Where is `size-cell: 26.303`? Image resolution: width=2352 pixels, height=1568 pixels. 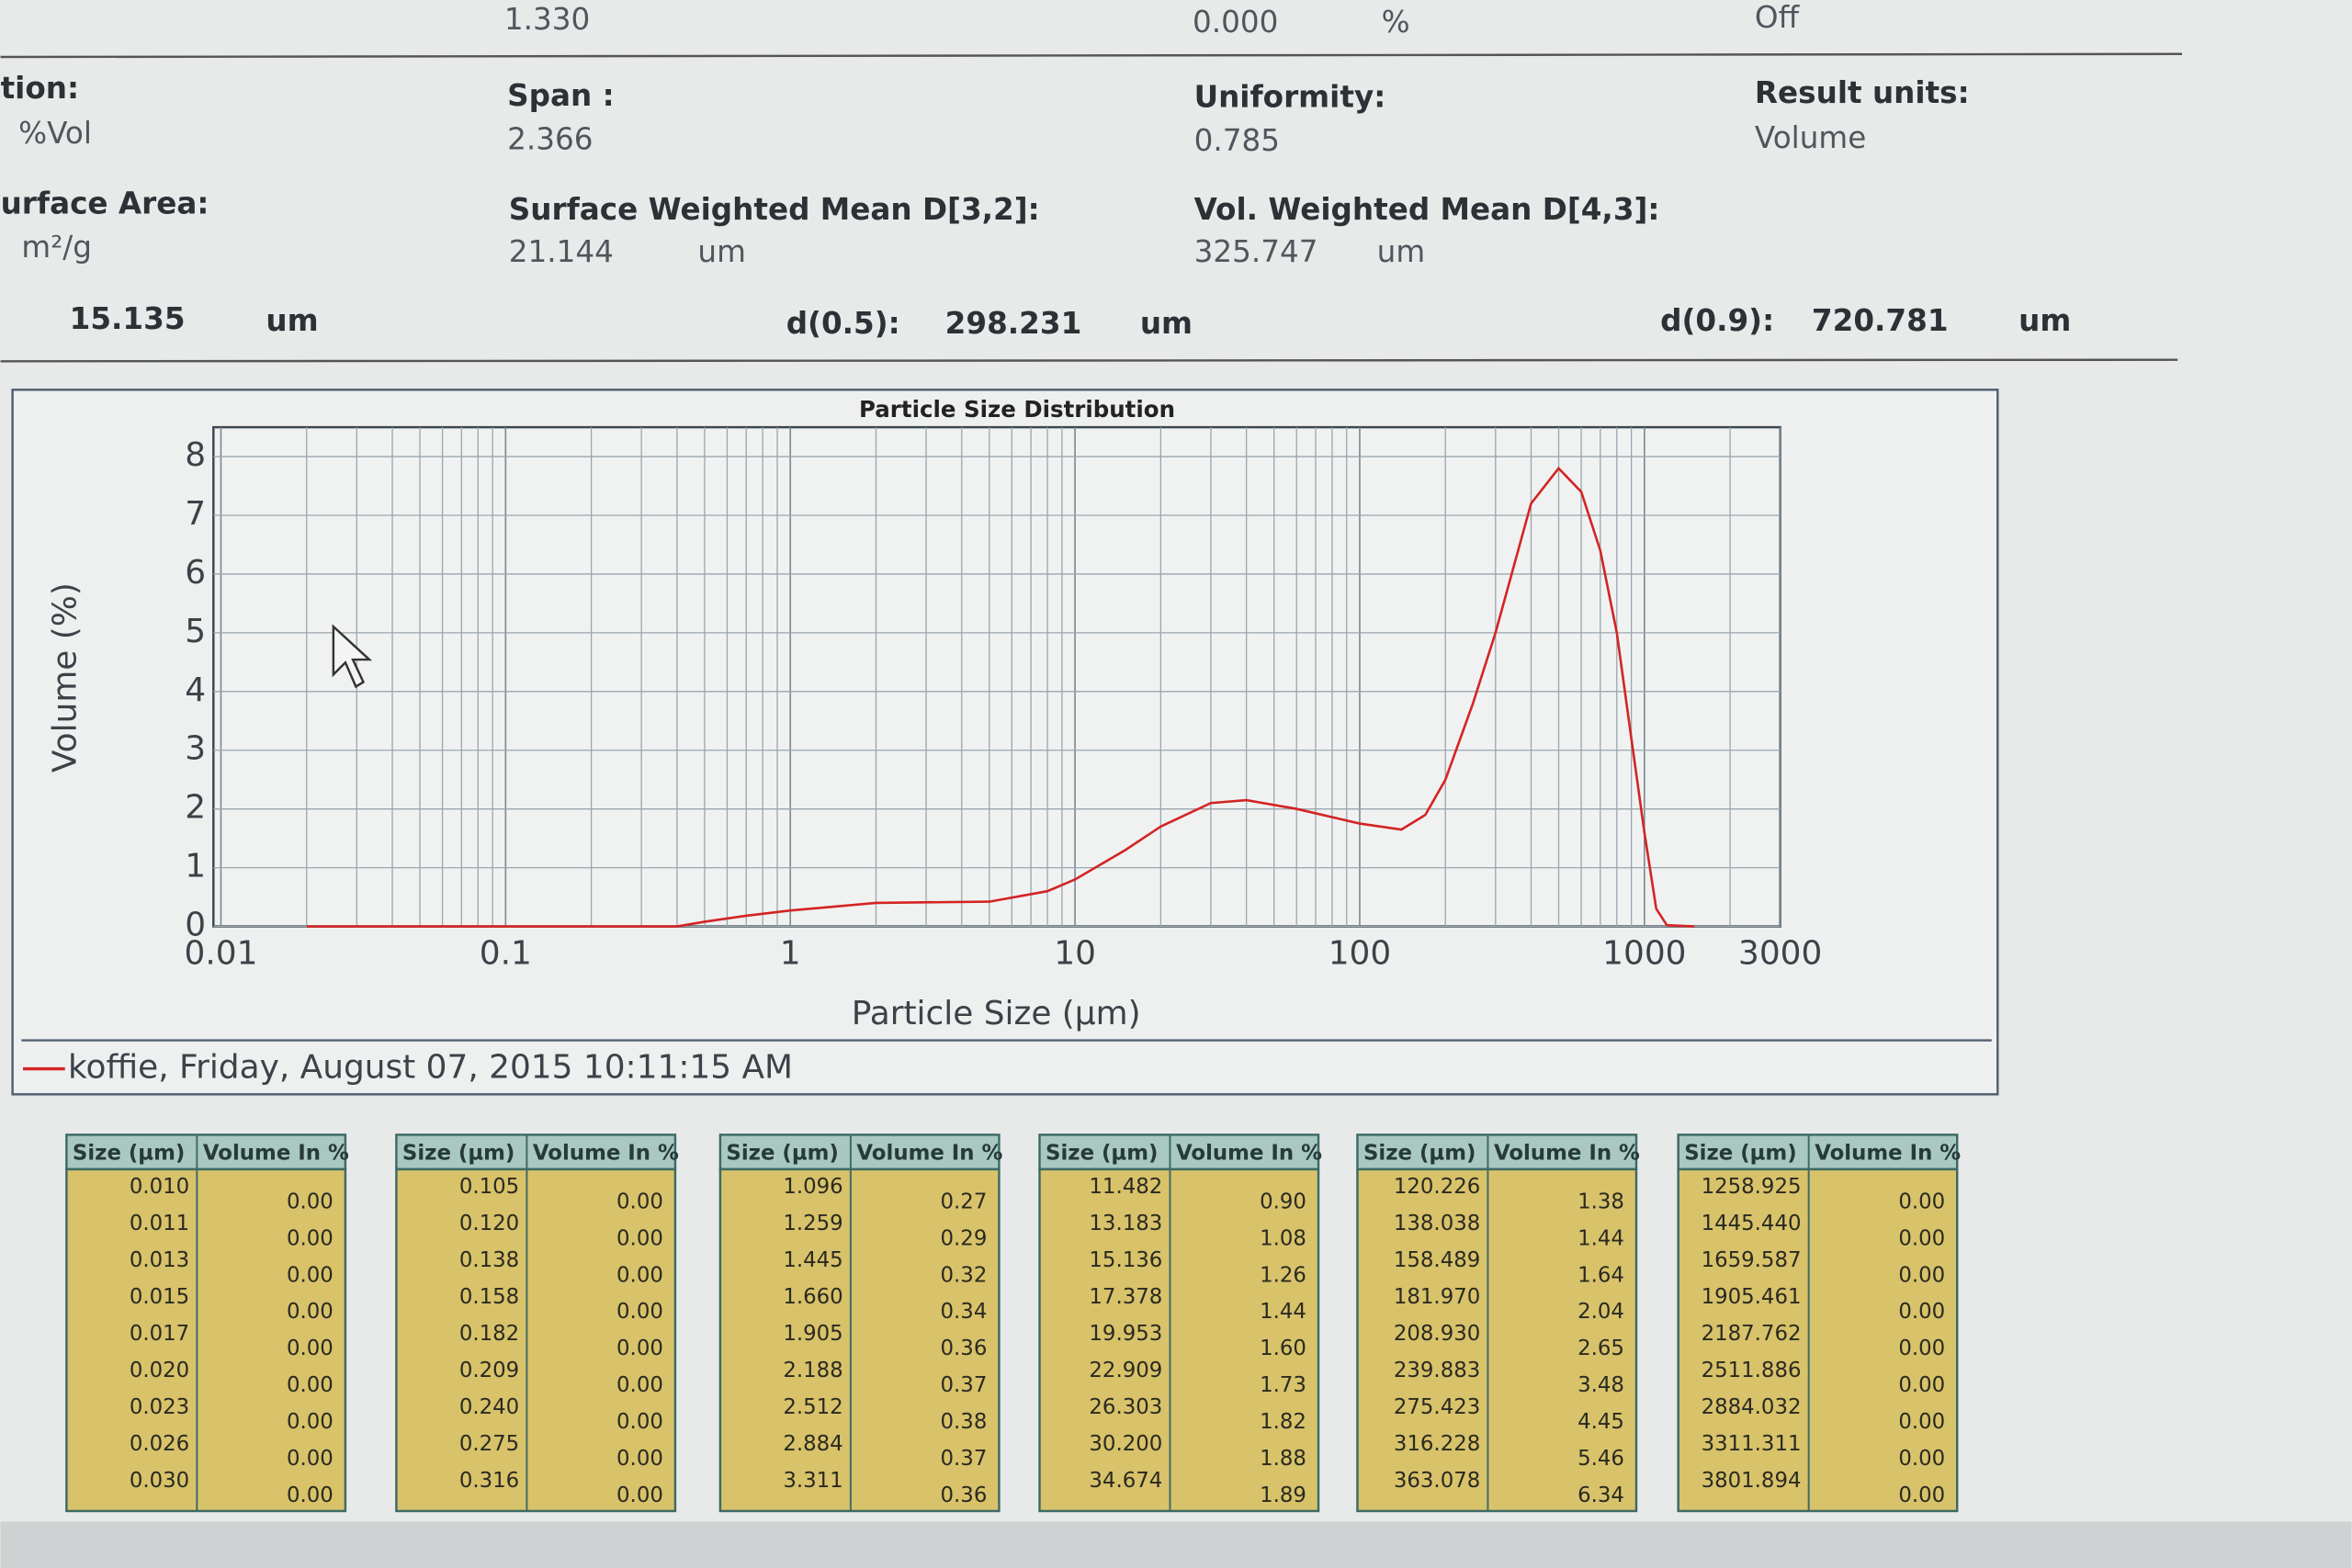
size-cell: 26.303 is located at coordinates (1126, 1407).